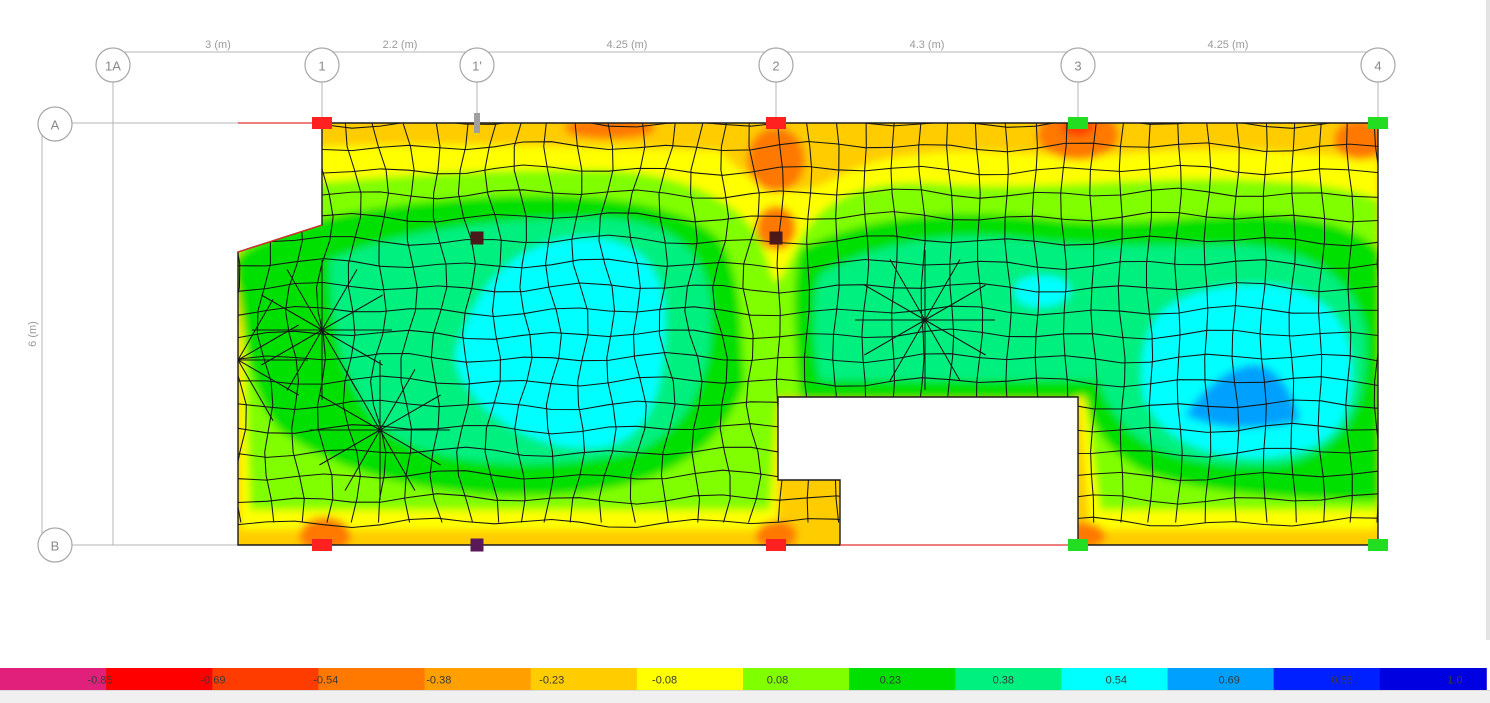 Image resolution: width=1490 pixels, height=703 pixels. Describe the element at coordinates (477, 123) in the screenshot. I see `support-1'-A` at that location.